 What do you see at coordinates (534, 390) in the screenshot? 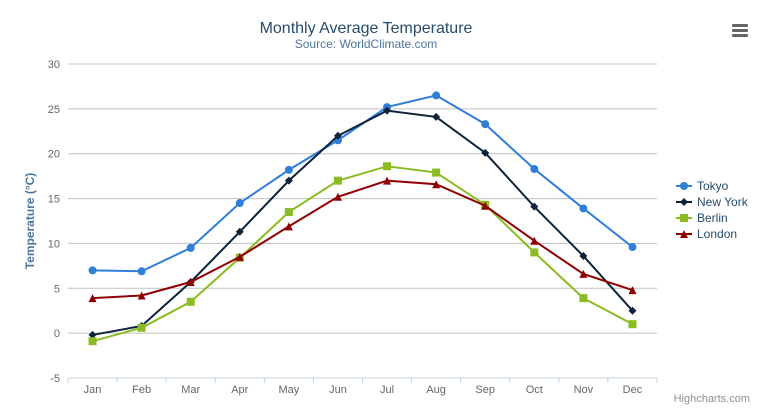
I see `x-tick-label: Oct` at bounding box center [534, 390].